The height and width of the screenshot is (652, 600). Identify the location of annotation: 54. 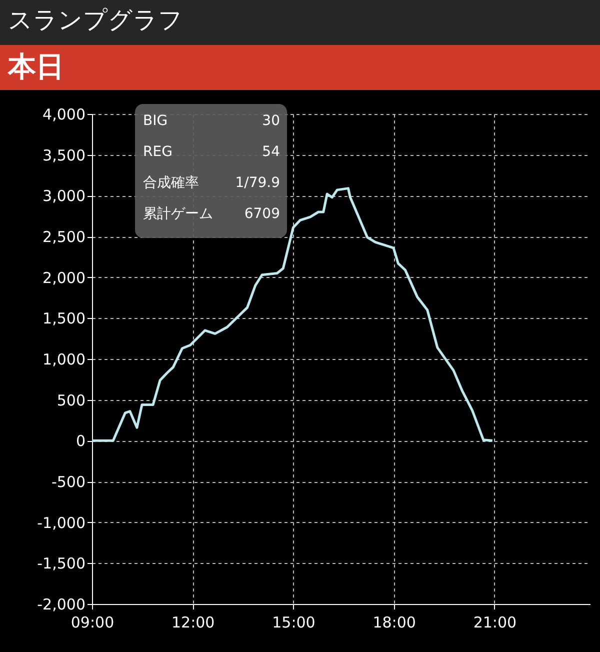
(271, 152).